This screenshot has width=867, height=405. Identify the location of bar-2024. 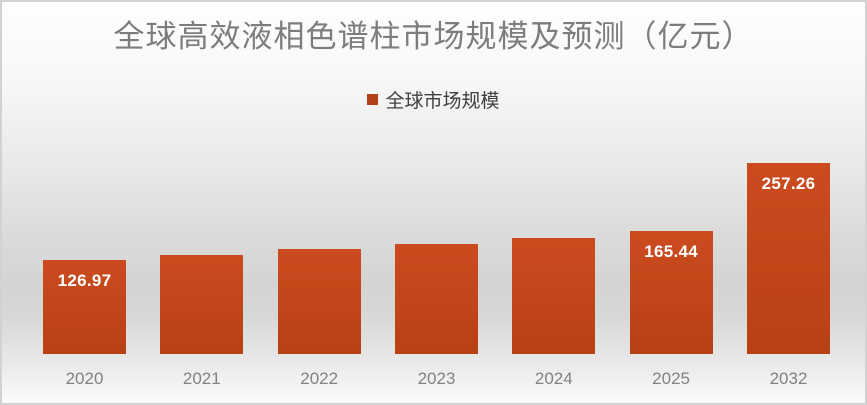
(554, 295).